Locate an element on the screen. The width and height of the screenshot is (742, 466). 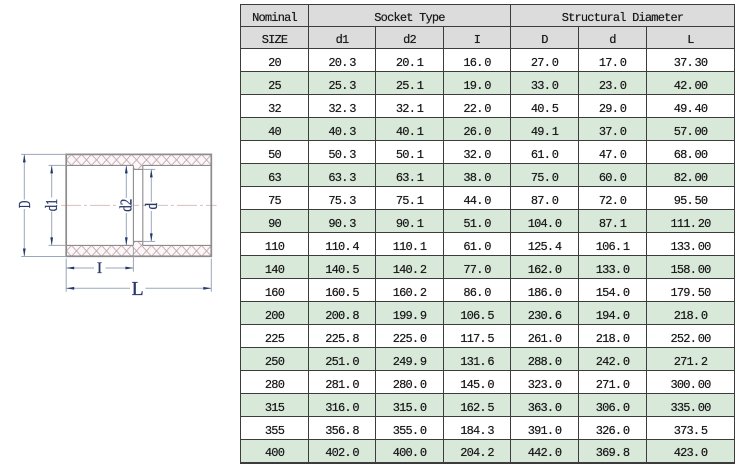
svg-text: d1 is located at coordinates (51, 205).